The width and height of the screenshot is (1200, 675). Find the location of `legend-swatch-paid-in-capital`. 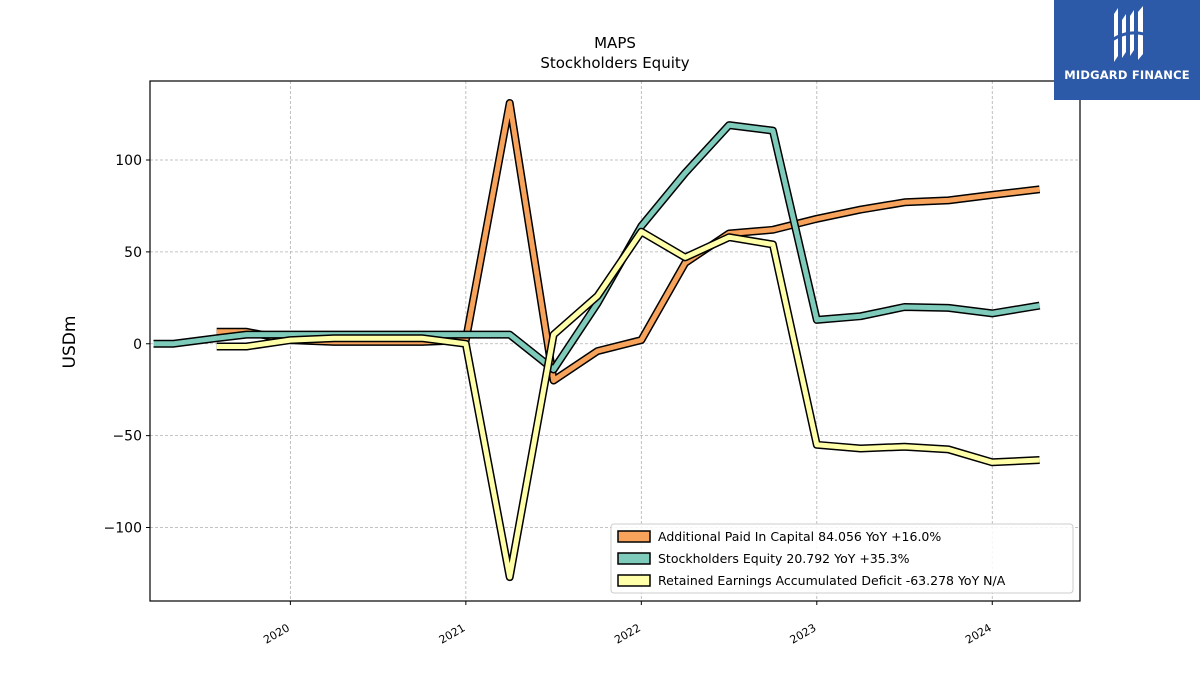

legend-swatch-paid-in-capital is located at coordinates (634, 536).